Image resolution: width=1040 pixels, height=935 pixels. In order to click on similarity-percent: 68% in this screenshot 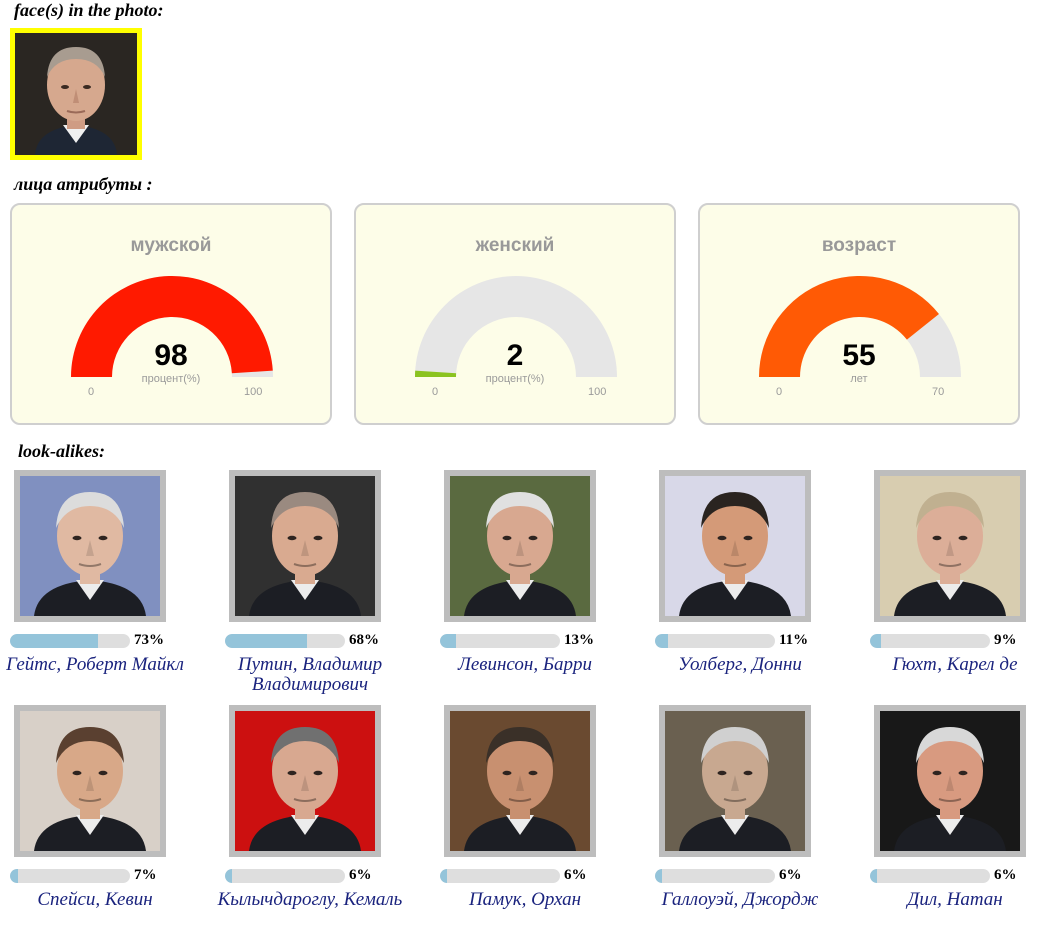, I will do `click(364, 640)`.